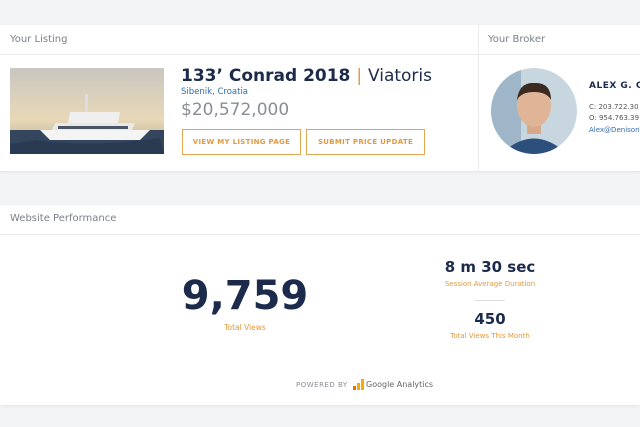  What do you see at coordinates (39, 39) in the screenshot?
I see `heading: Your Listing` at bounding box center [39, 39].